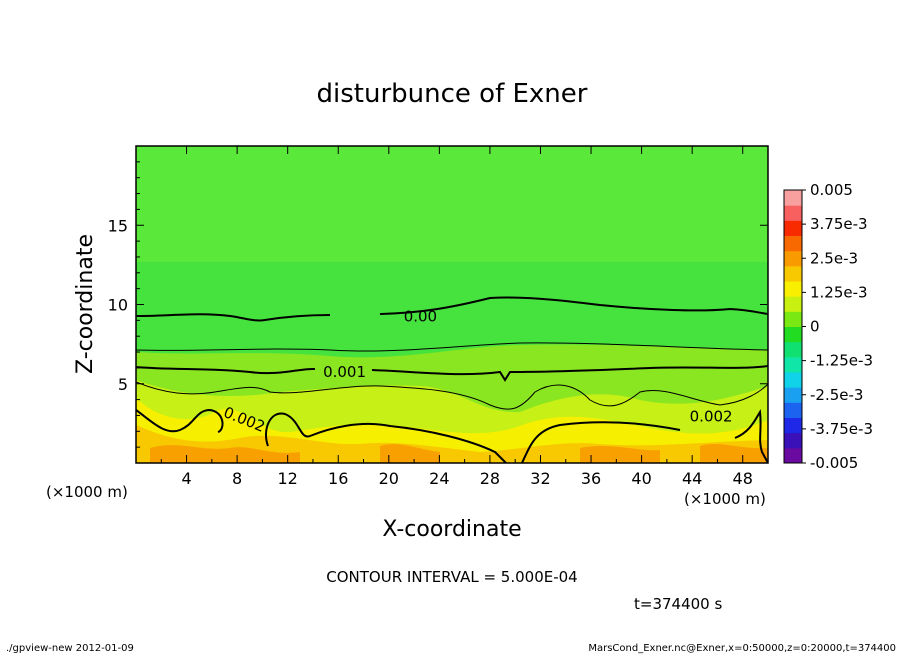 This screenshot has width=904, height=654. What do you see at coordinates (490, 478) in the screenshot?
I see `x-tick-label: 28` at bounding box center [490, 478].